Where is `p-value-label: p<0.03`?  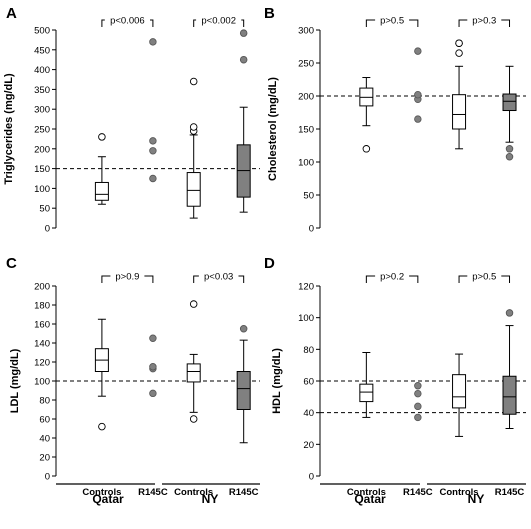 p-value-label: p<0.03 is located at coordinates (218, 277).